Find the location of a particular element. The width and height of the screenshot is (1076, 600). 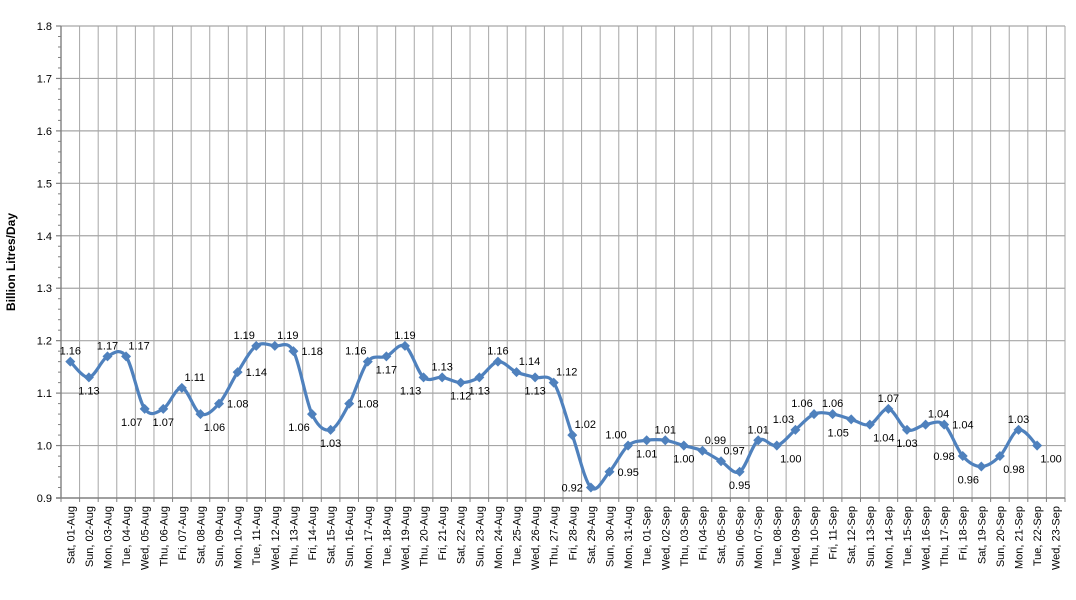

x-tick-label: Sat, 15-Aug is located at coordinates (332, 535).